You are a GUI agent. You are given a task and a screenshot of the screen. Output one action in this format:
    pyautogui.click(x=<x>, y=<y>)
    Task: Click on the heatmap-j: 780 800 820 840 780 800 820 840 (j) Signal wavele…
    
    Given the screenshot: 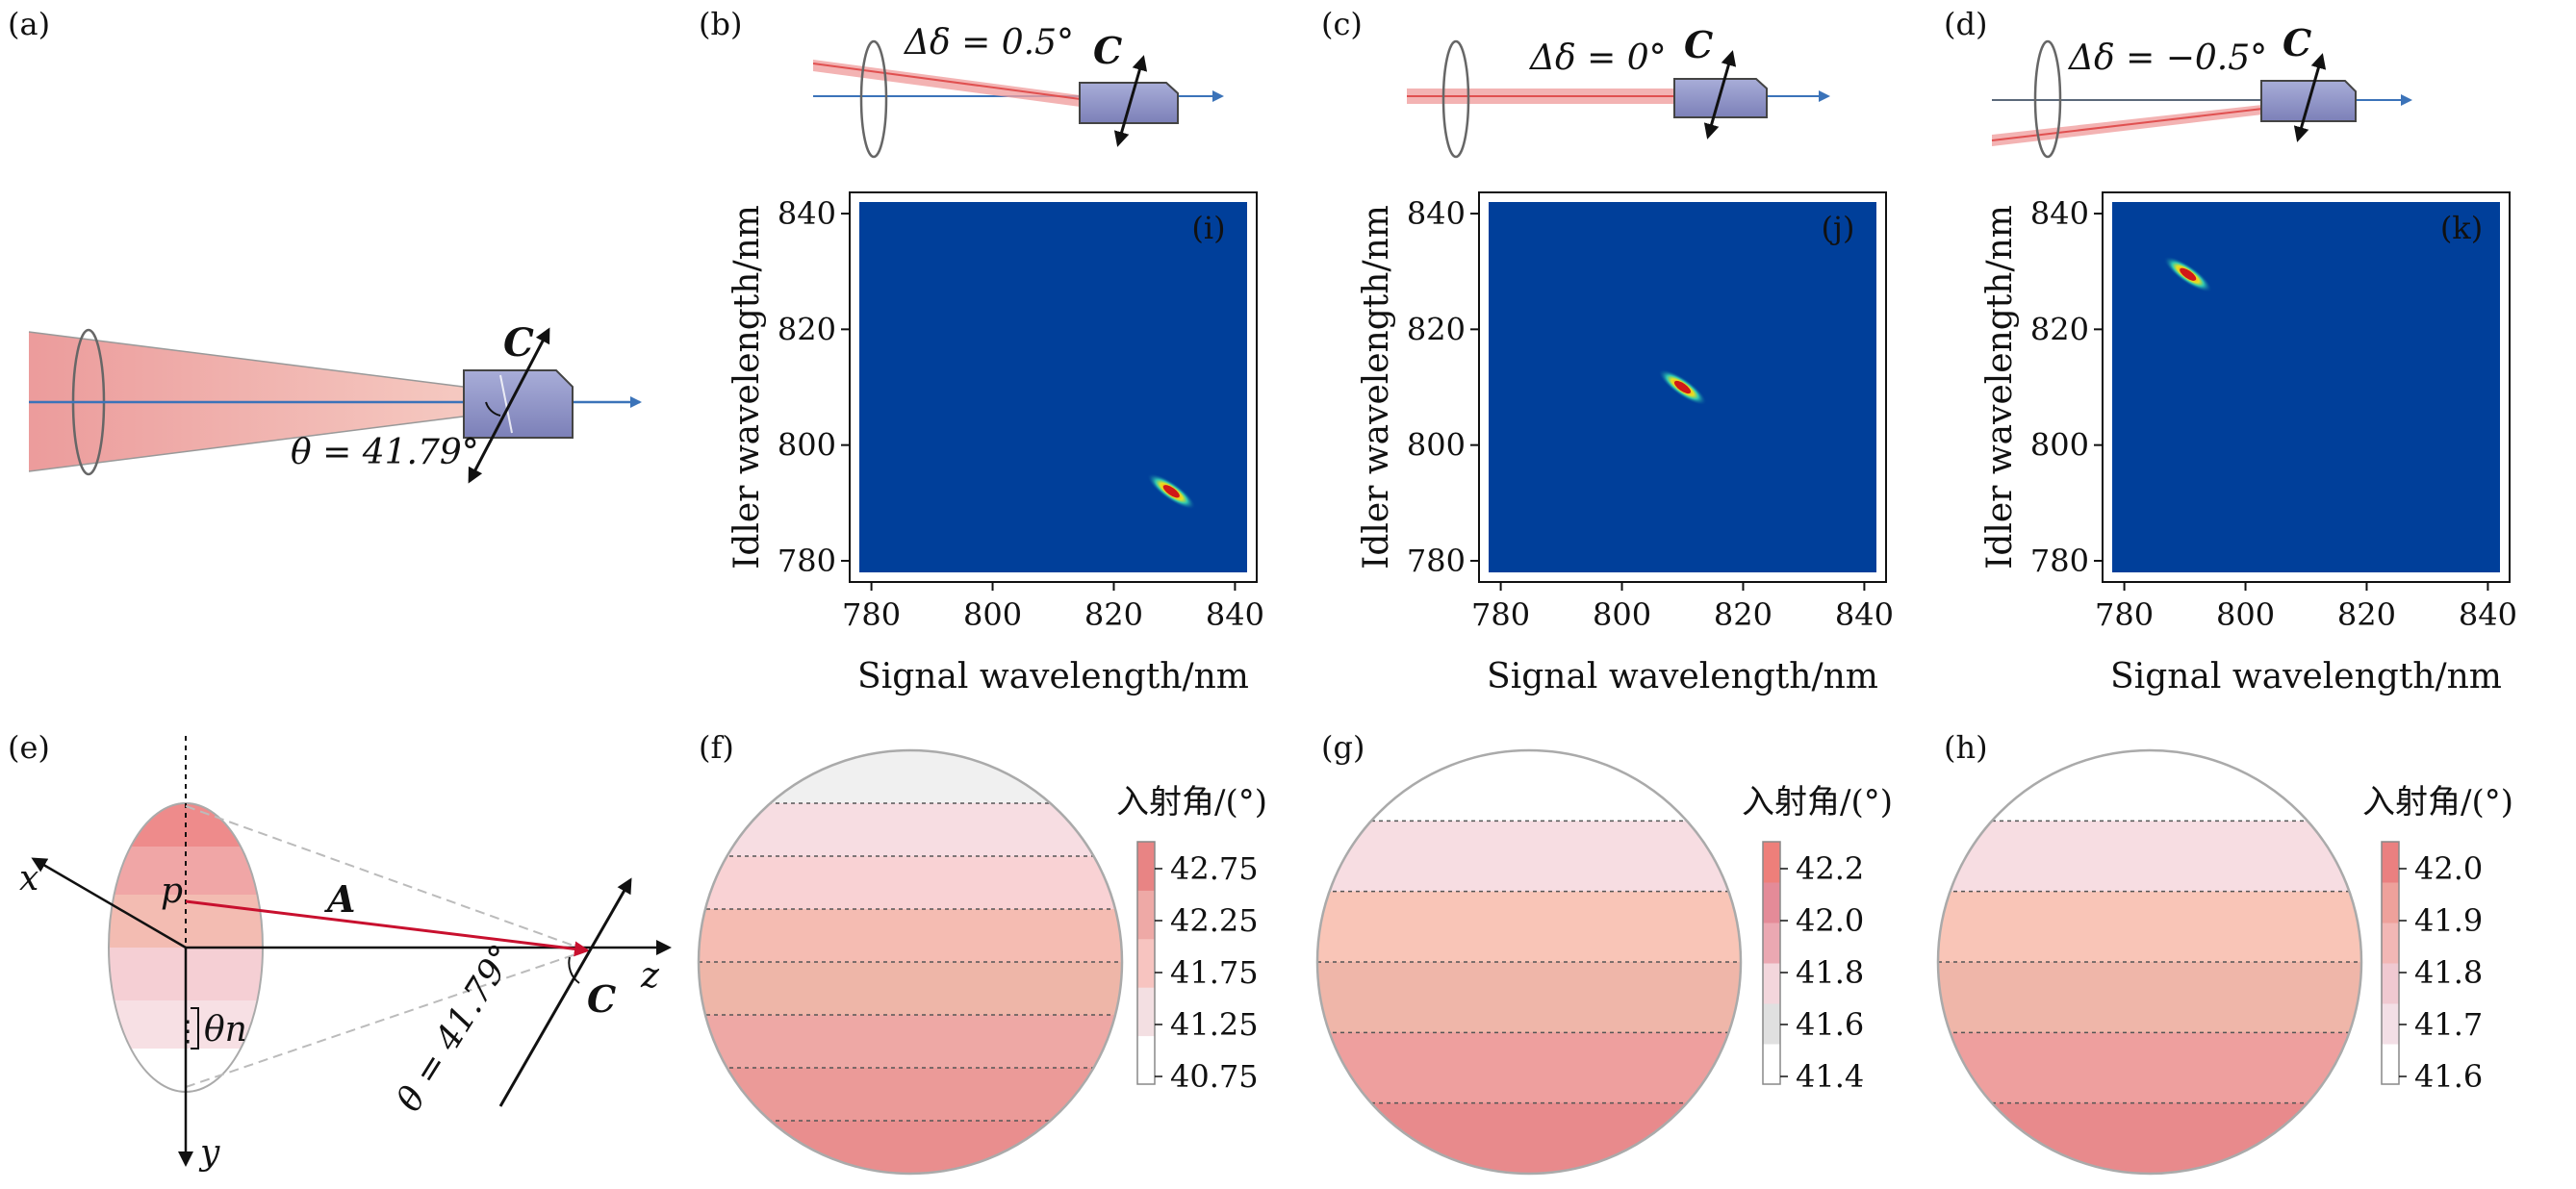 What is the action you would take?
    pyautogui.click(x=1625, y=443)
    